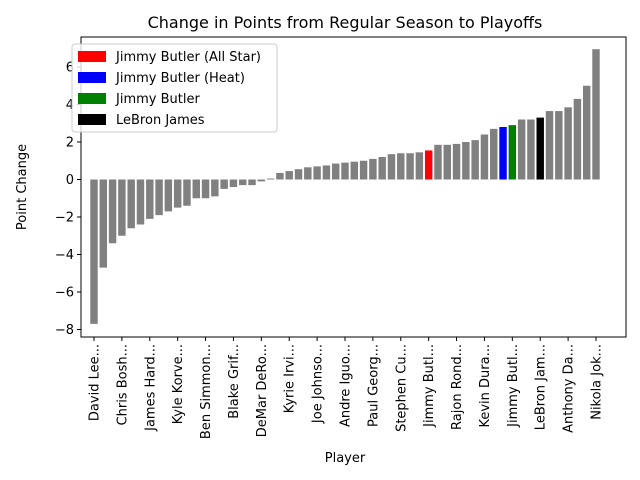 Image resolution: width=640 pixels, height=480 pixels. Describe the element at coordinates (64, 293) in the screenshot. I see `y-tick-label: −6` at that location.